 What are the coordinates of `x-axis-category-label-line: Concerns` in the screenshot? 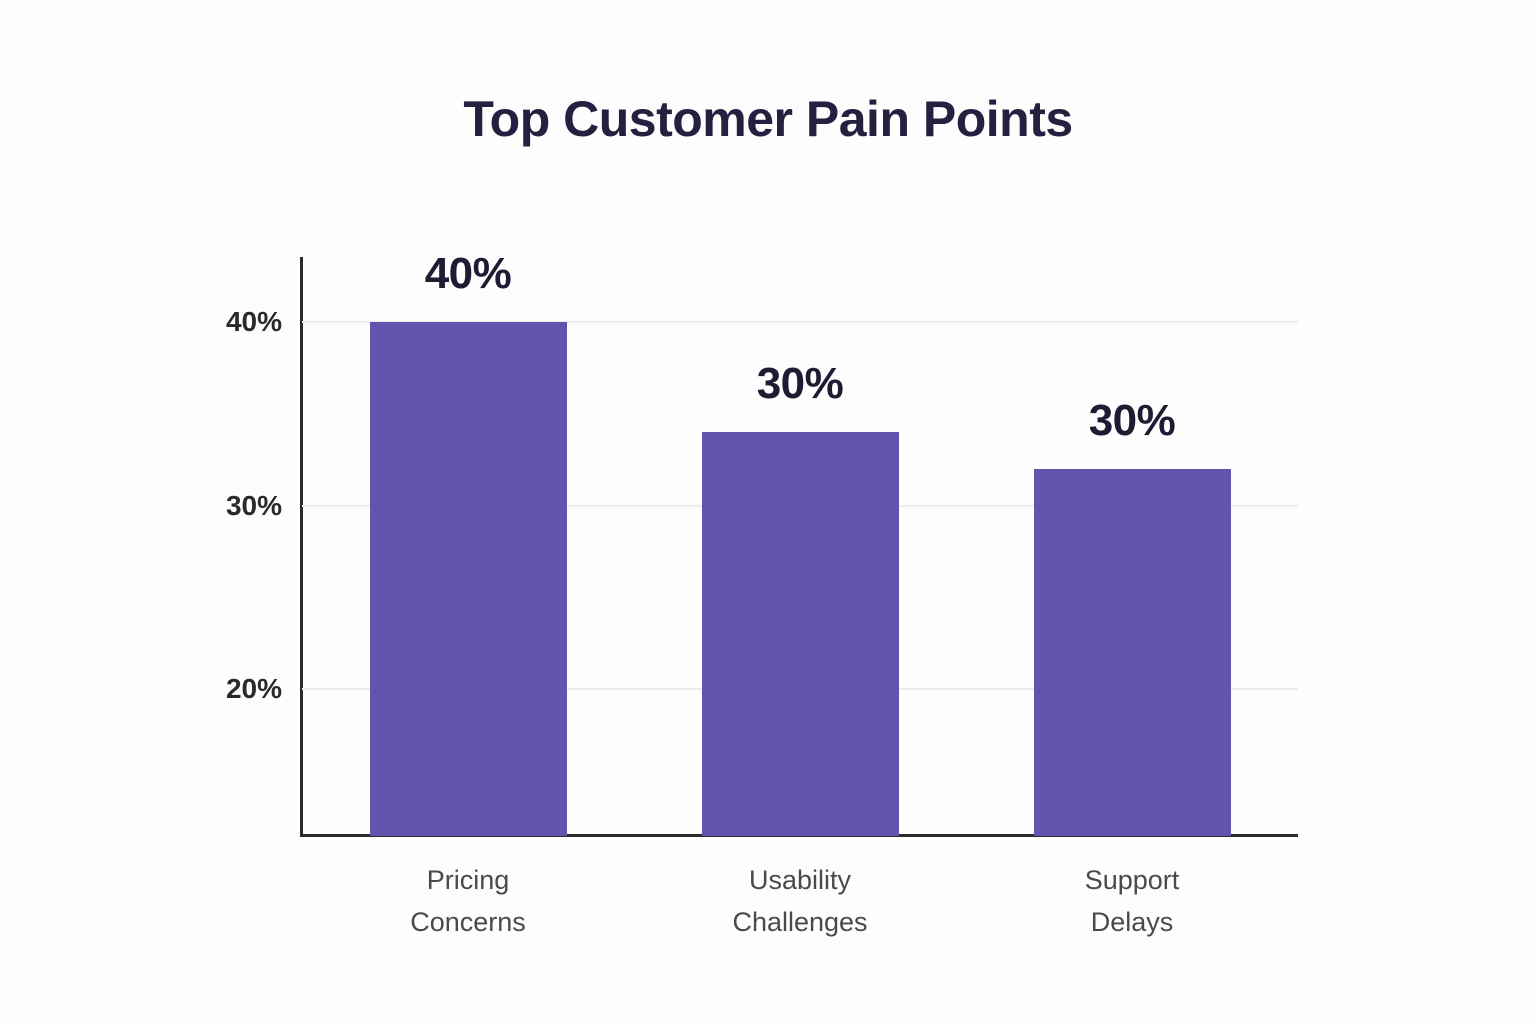 It's located at (468, 921).